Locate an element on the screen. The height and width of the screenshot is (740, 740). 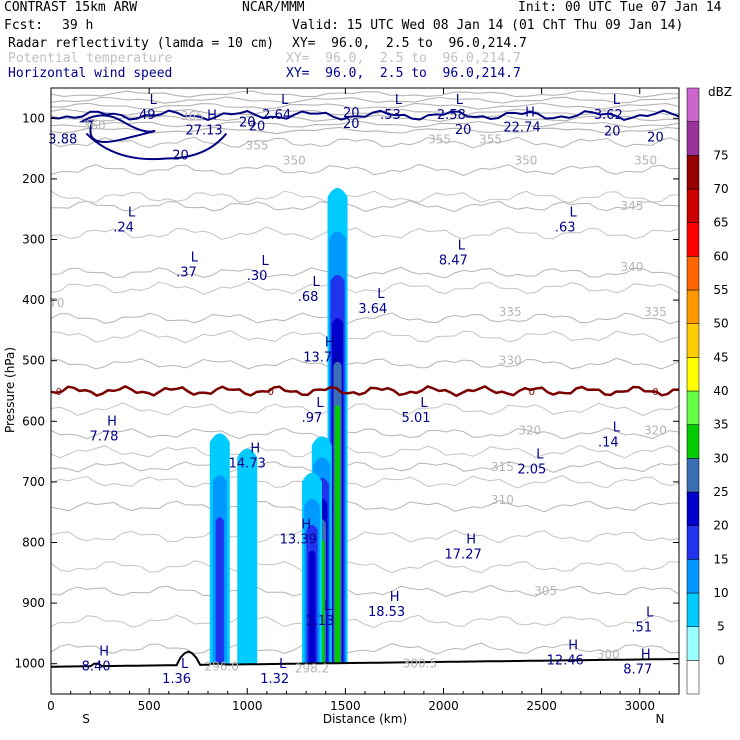
high-low-value: 8.77 is located at coordinates (637, 670).